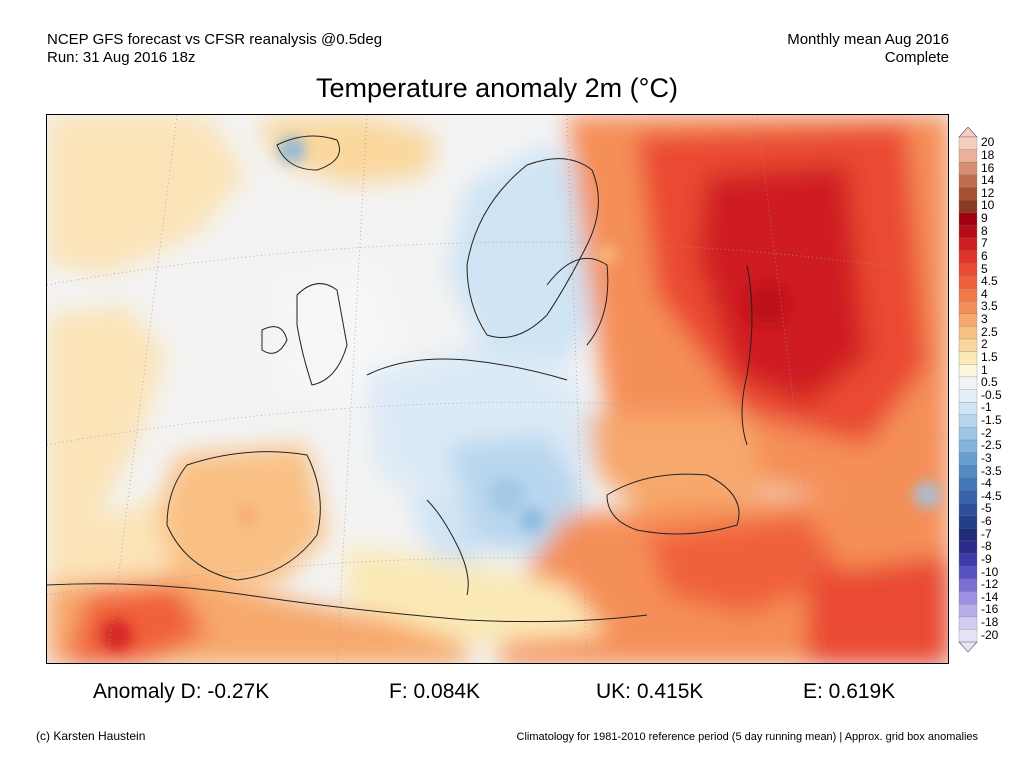 The width and height of the screenshot is (1024, 768). Describe the element at coordinates (984, 230) in the screenshot. I see `colorbar-tick-label: 8` at that location.